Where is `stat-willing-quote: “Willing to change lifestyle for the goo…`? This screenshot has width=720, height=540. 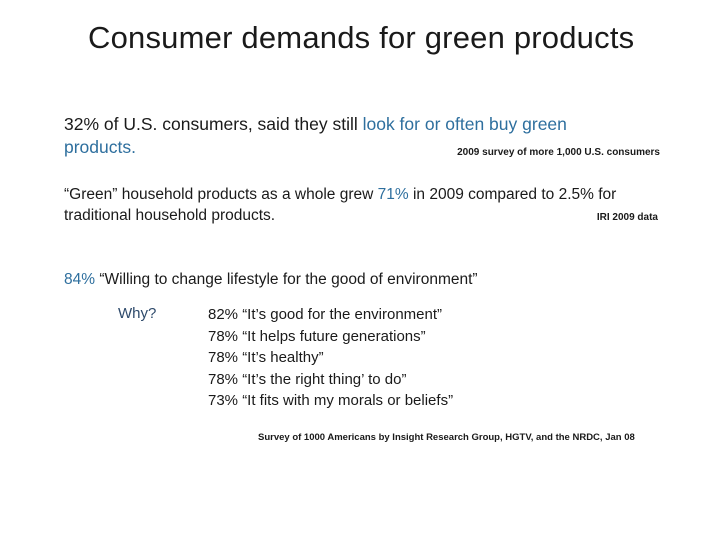
stat-willing-quote: “Willing to change lifestyle for the goo… is located at coordinates (286, 279).